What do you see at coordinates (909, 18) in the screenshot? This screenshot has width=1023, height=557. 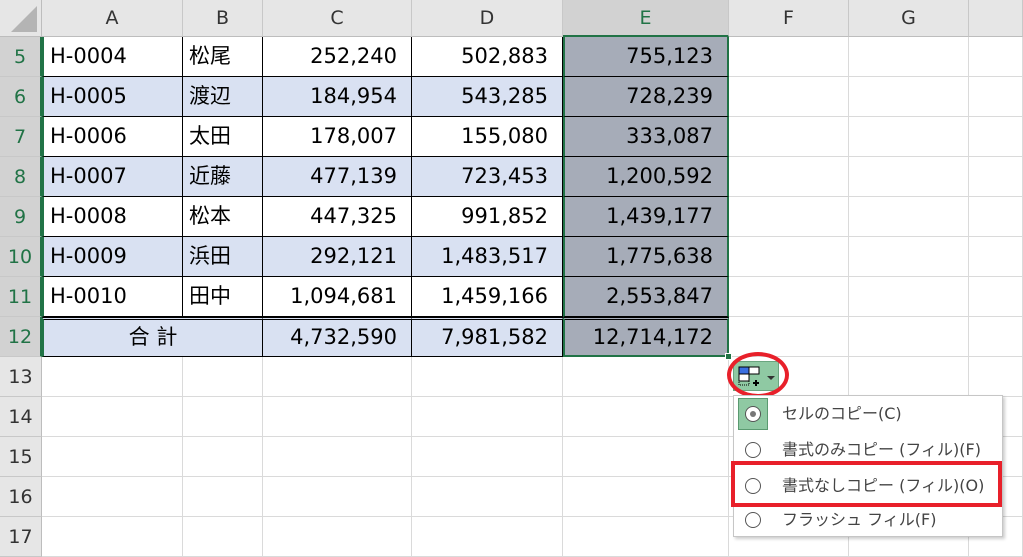 I see `column-header-g: G` at bounding box center [909, 18].